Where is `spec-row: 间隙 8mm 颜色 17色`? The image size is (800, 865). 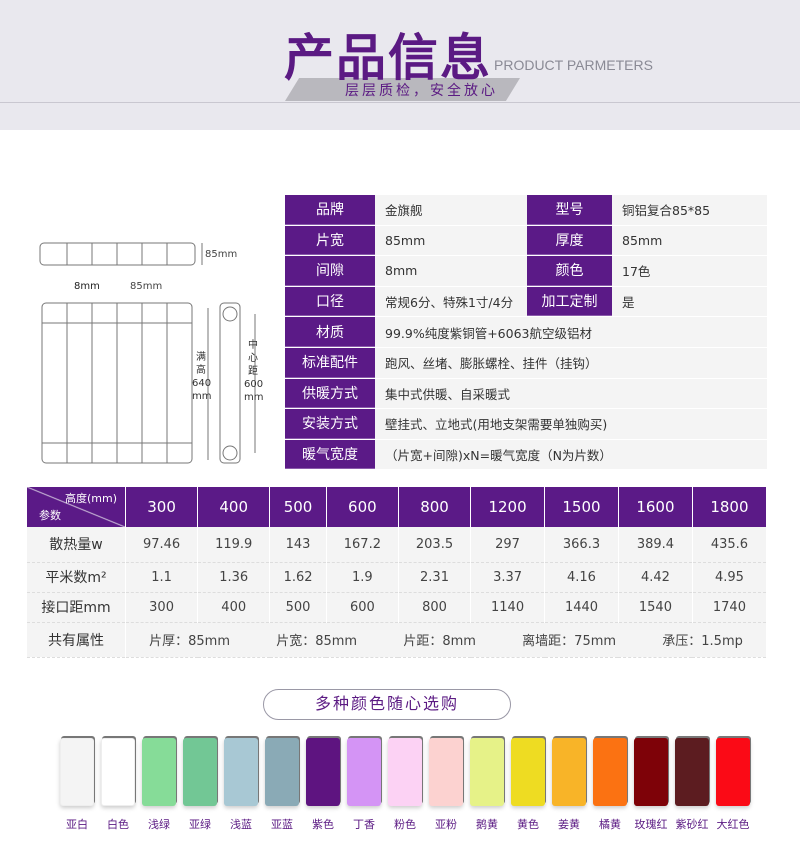
spec-row: 间隙 8mm 颜色 17色 is located at coordinates (526, 271).